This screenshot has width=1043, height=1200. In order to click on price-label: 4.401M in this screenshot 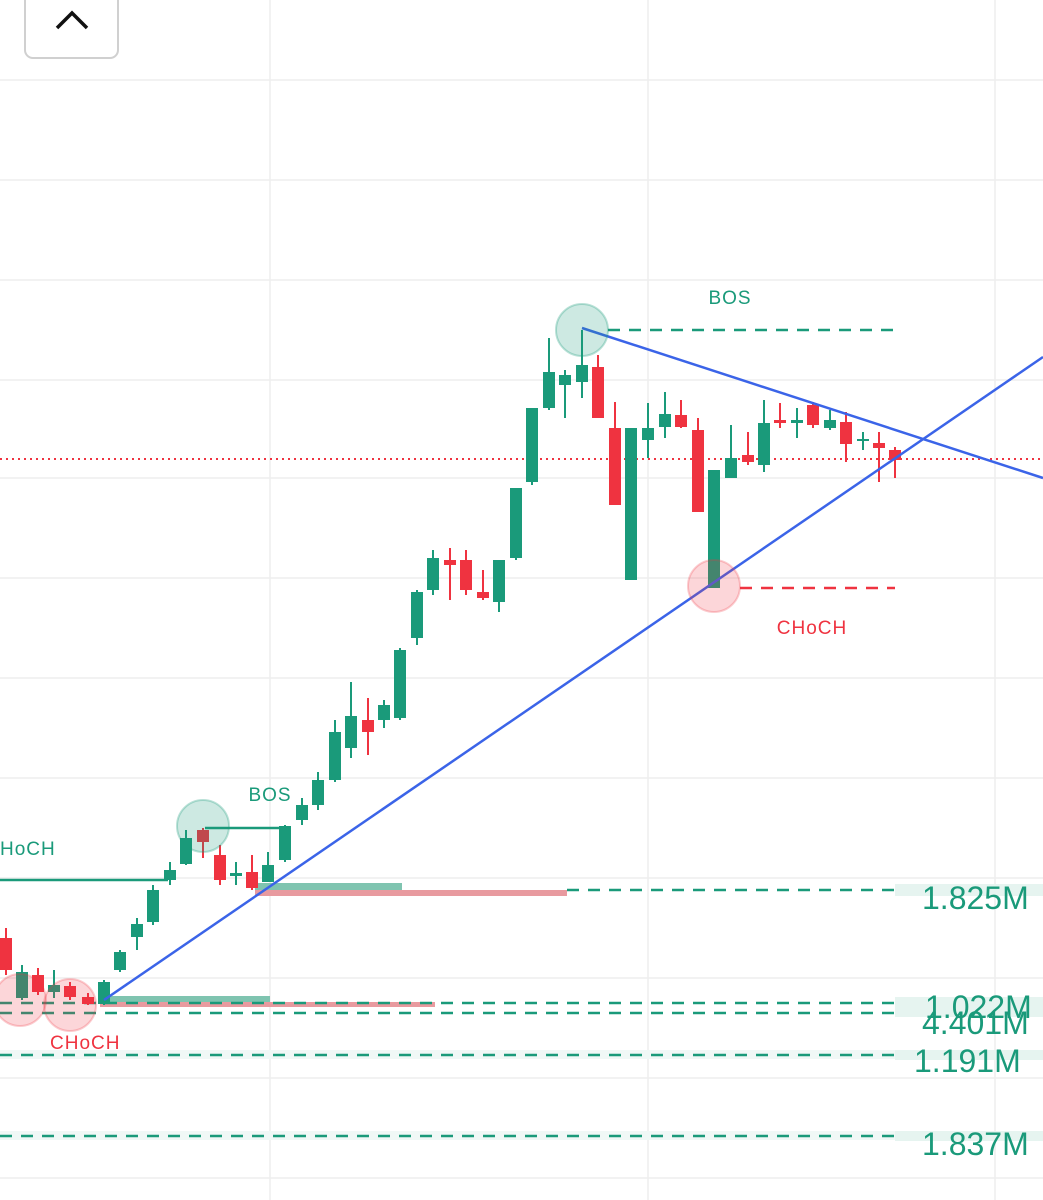, I will do `click(975, 1023)`.